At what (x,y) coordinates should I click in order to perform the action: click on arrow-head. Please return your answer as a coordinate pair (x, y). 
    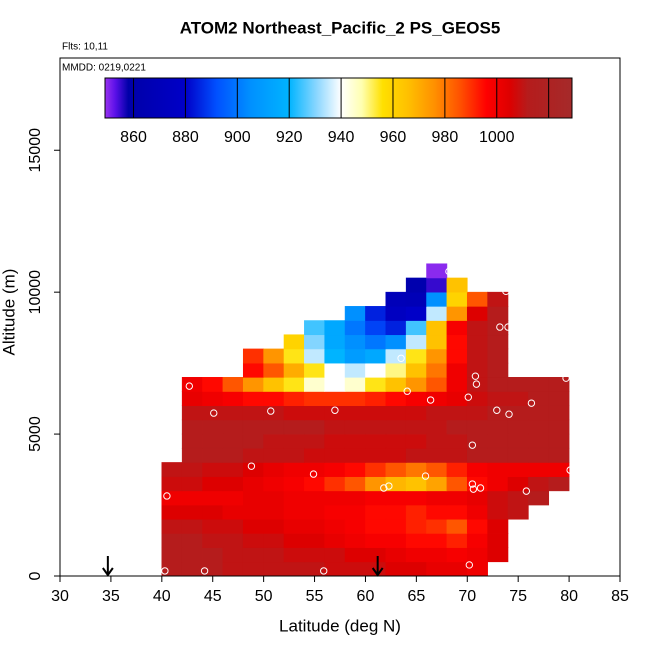
    Looking at the image, I should click on (377, 572).